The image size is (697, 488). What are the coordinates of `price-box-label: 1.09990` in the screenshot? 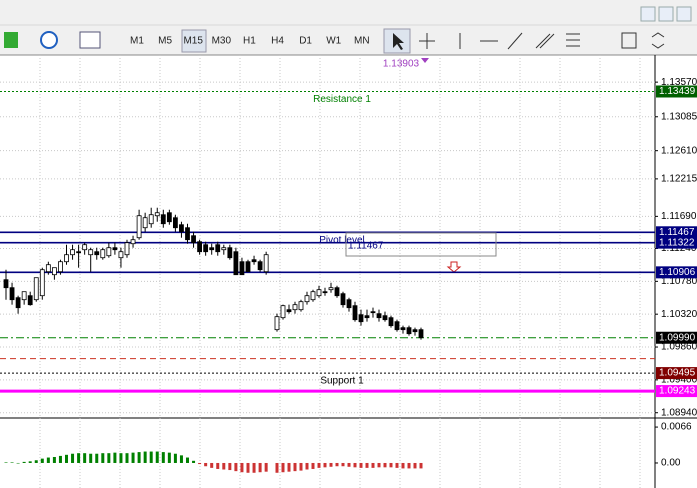 It's located at (677, 337).